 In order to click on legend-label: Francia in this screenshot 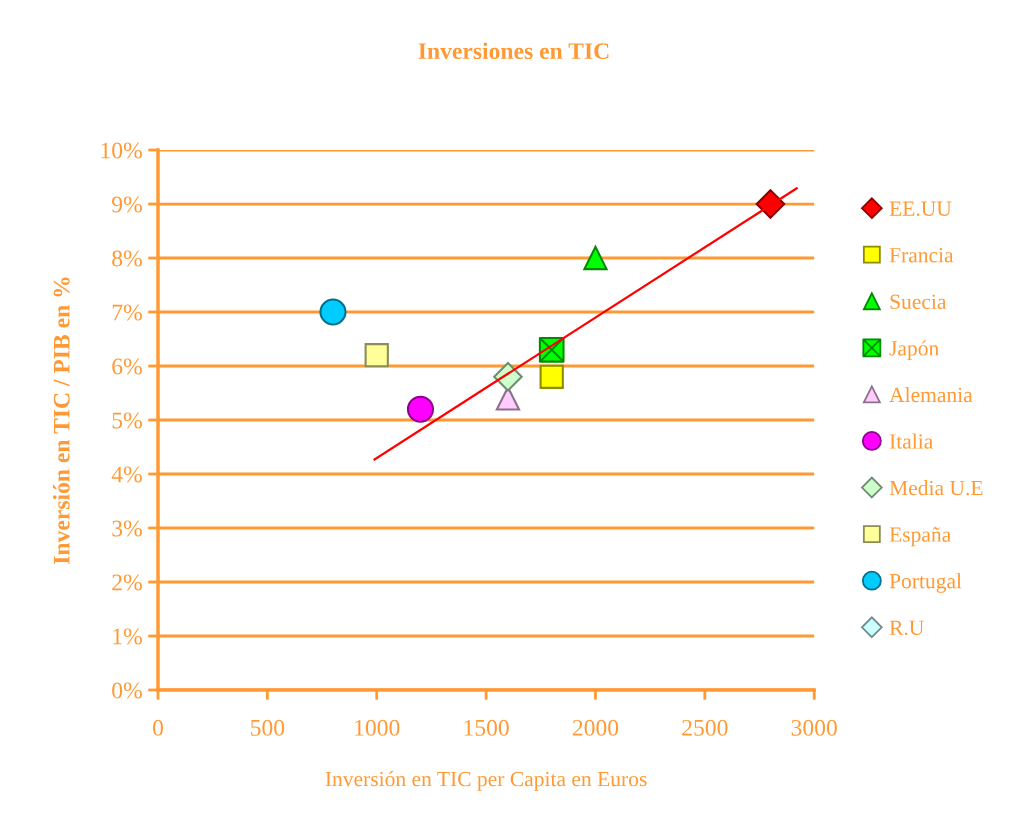, I will do `click(921, 255)`.